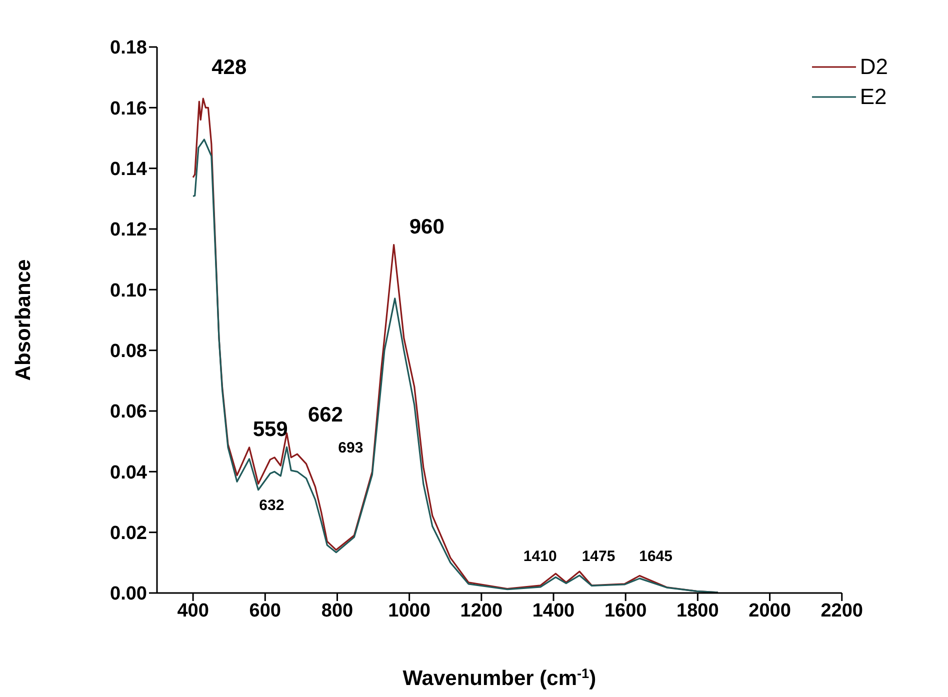 The width and height of the screenshot is (948, 697). What do you see at coordinates (599, 556) in the screenshot?
I see `annotation: 1475` at bounding box center [599, 556].